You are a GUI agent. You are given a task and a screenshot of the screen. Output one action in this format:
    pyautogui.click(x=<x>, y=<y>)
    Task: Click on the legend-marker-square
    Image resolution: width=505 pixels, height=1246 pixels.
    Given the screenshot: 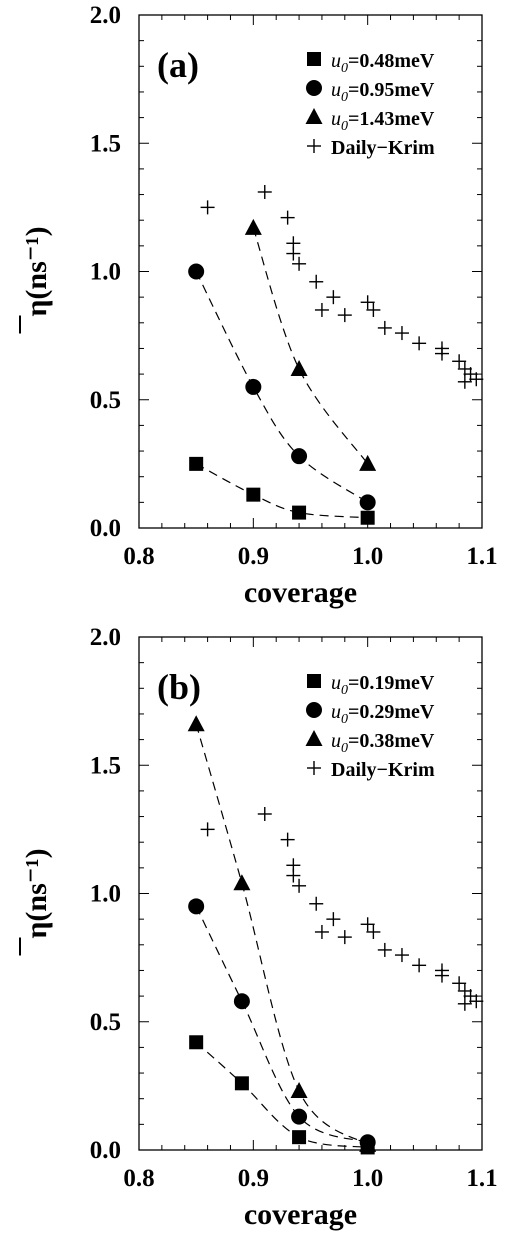 What is the action you would take?
    pyautogui.click(x=314, y=59)
    